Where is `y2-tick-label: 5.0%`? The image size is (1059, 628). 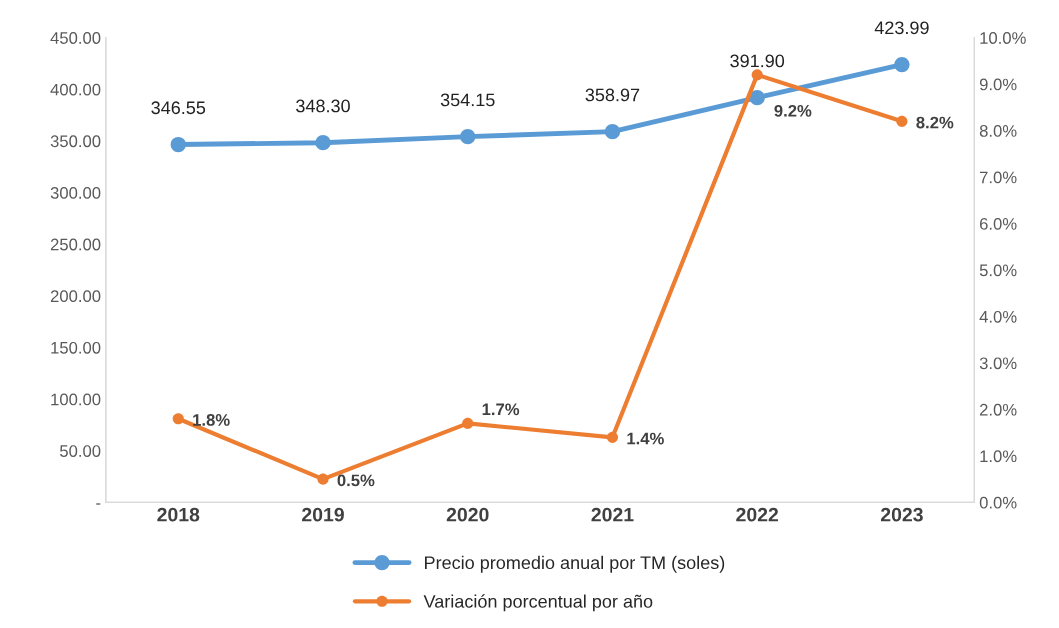 y2-tick-label: 5.0% is located at coordinates (998, 270).